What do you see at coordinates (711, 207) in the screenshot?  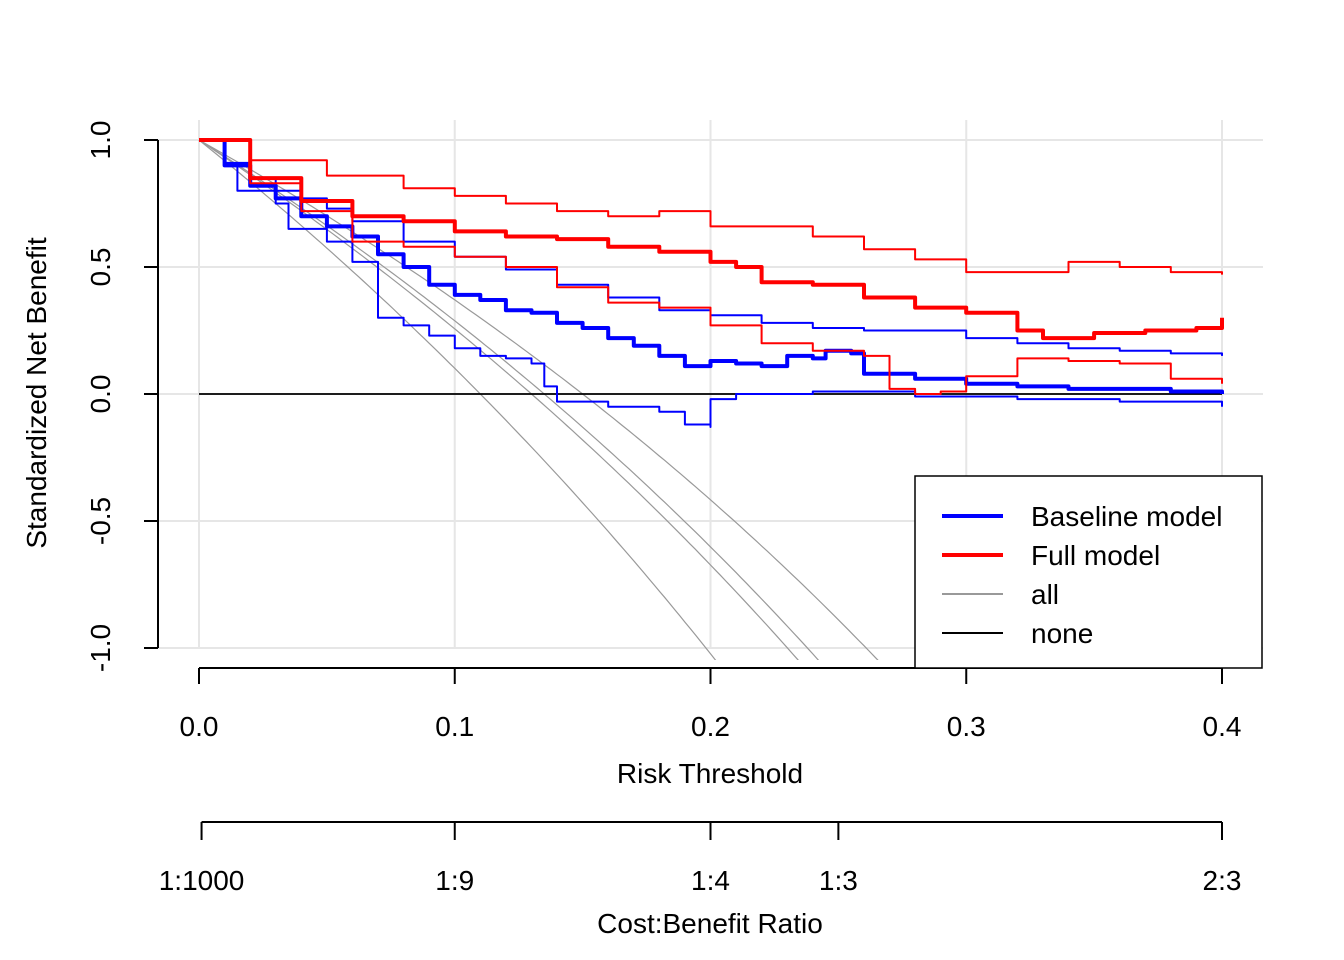 I see `full-model-upper-interval-line` at bounding box center [711, 207].